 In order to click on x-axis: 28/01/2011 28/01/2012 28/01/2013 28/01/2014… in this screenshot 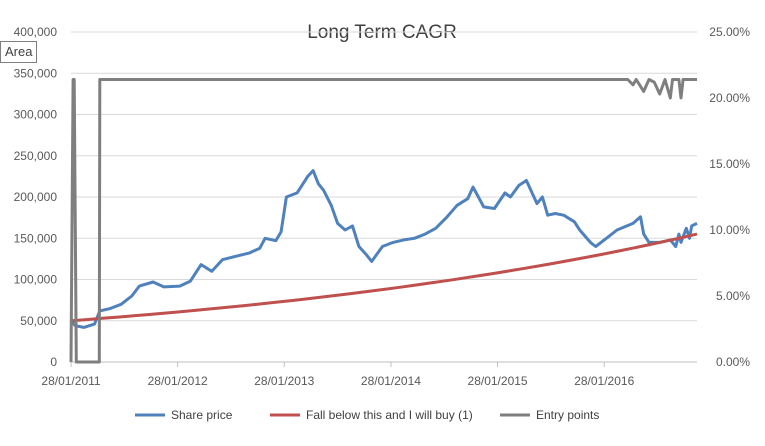, I will do `click(369, 374)`.